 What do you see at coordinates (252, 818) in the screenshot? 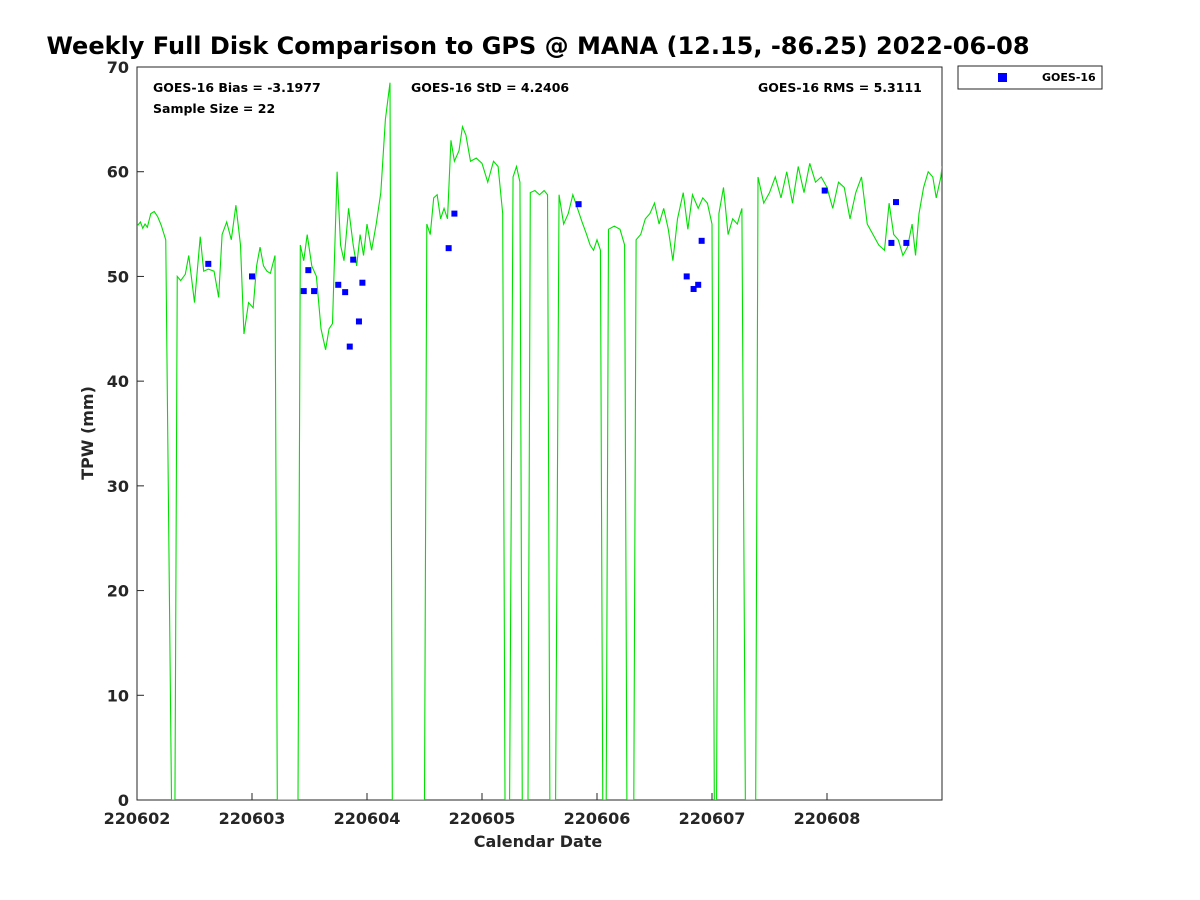
I see `x-tick-label: 220603` at bounding box center [252, 818].